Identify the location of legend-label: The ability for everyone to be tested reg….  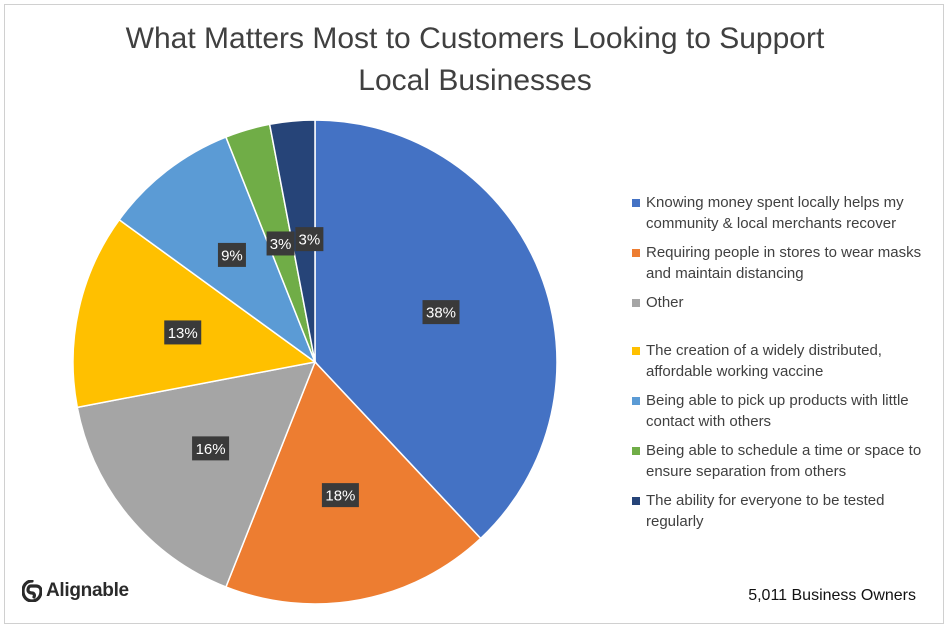
(788, 511).